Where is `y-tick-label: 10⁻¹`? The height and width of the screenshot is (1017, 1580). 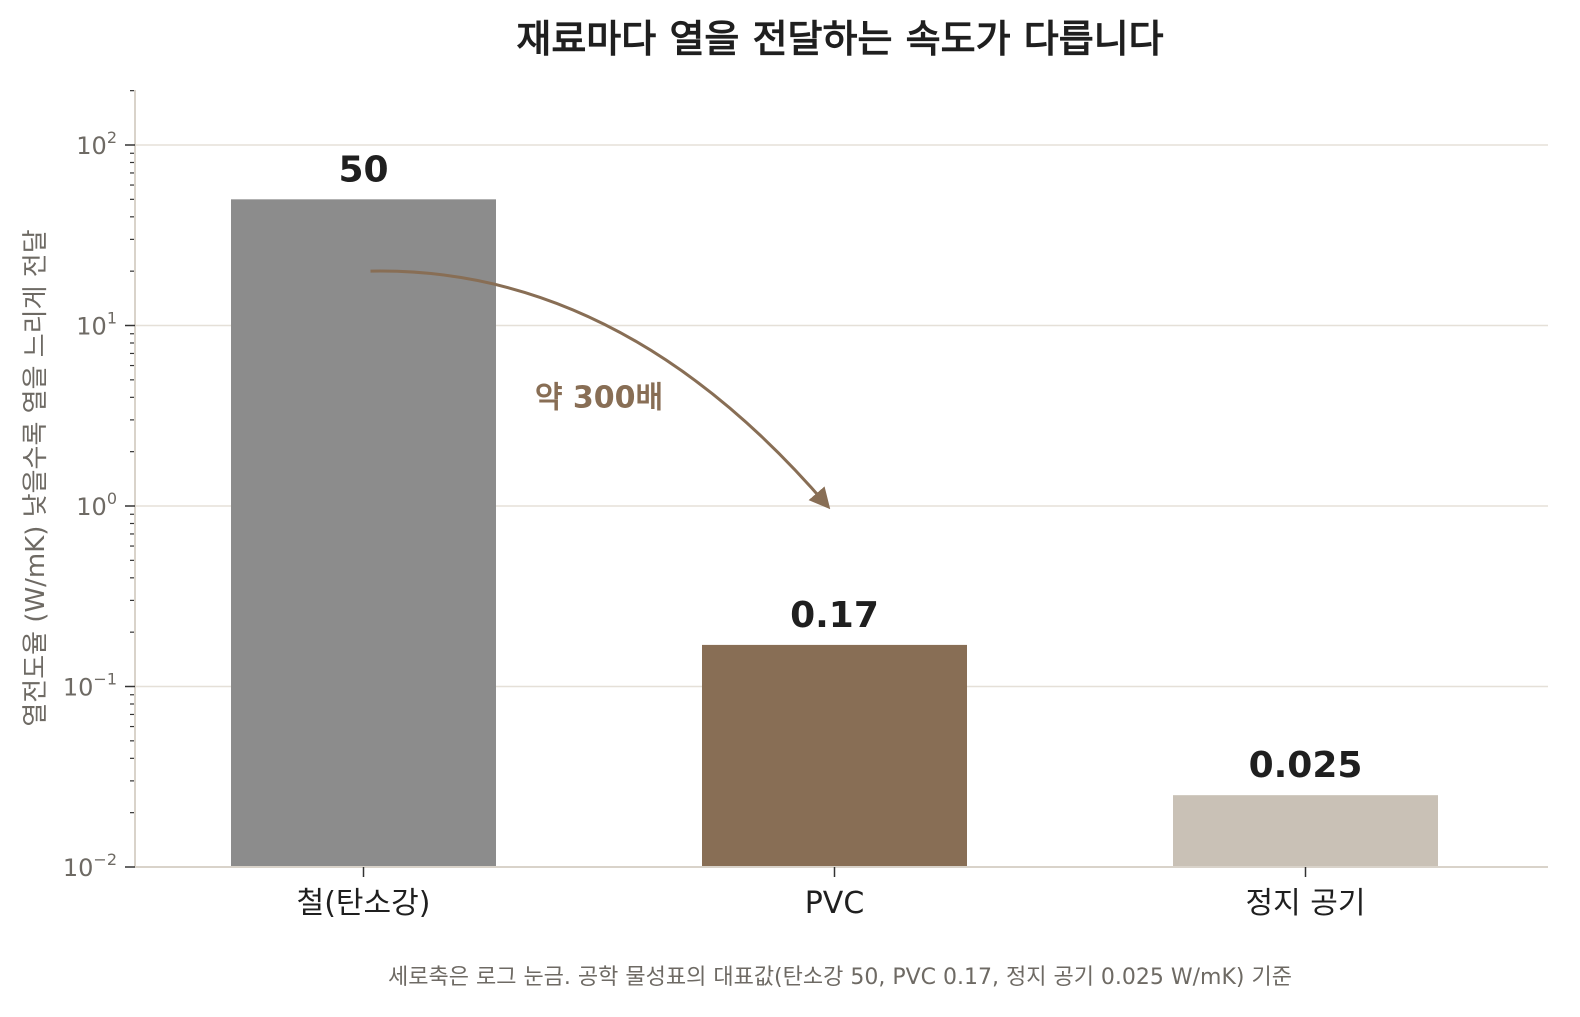 y-tick-label: 10⁻¹ is located at coordinates (90, 686).